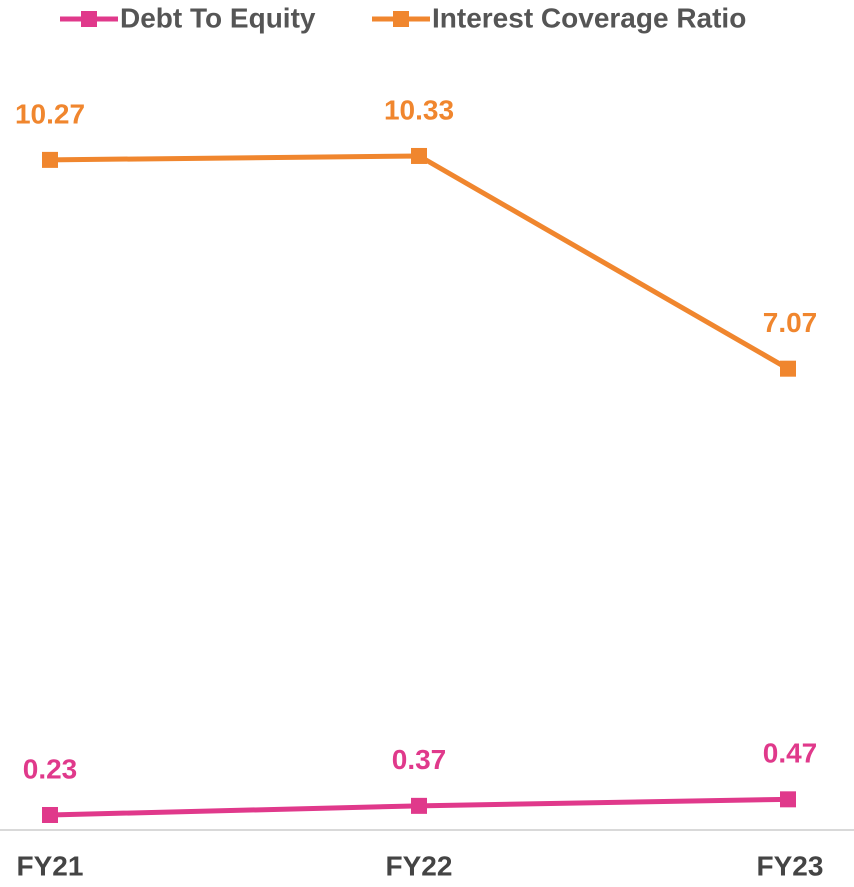 The image size is (854, 887). What do you see at coordinates (419, 759) in the screenshot?
I see `data-label: 0.37` at bounding box center [419, 759].